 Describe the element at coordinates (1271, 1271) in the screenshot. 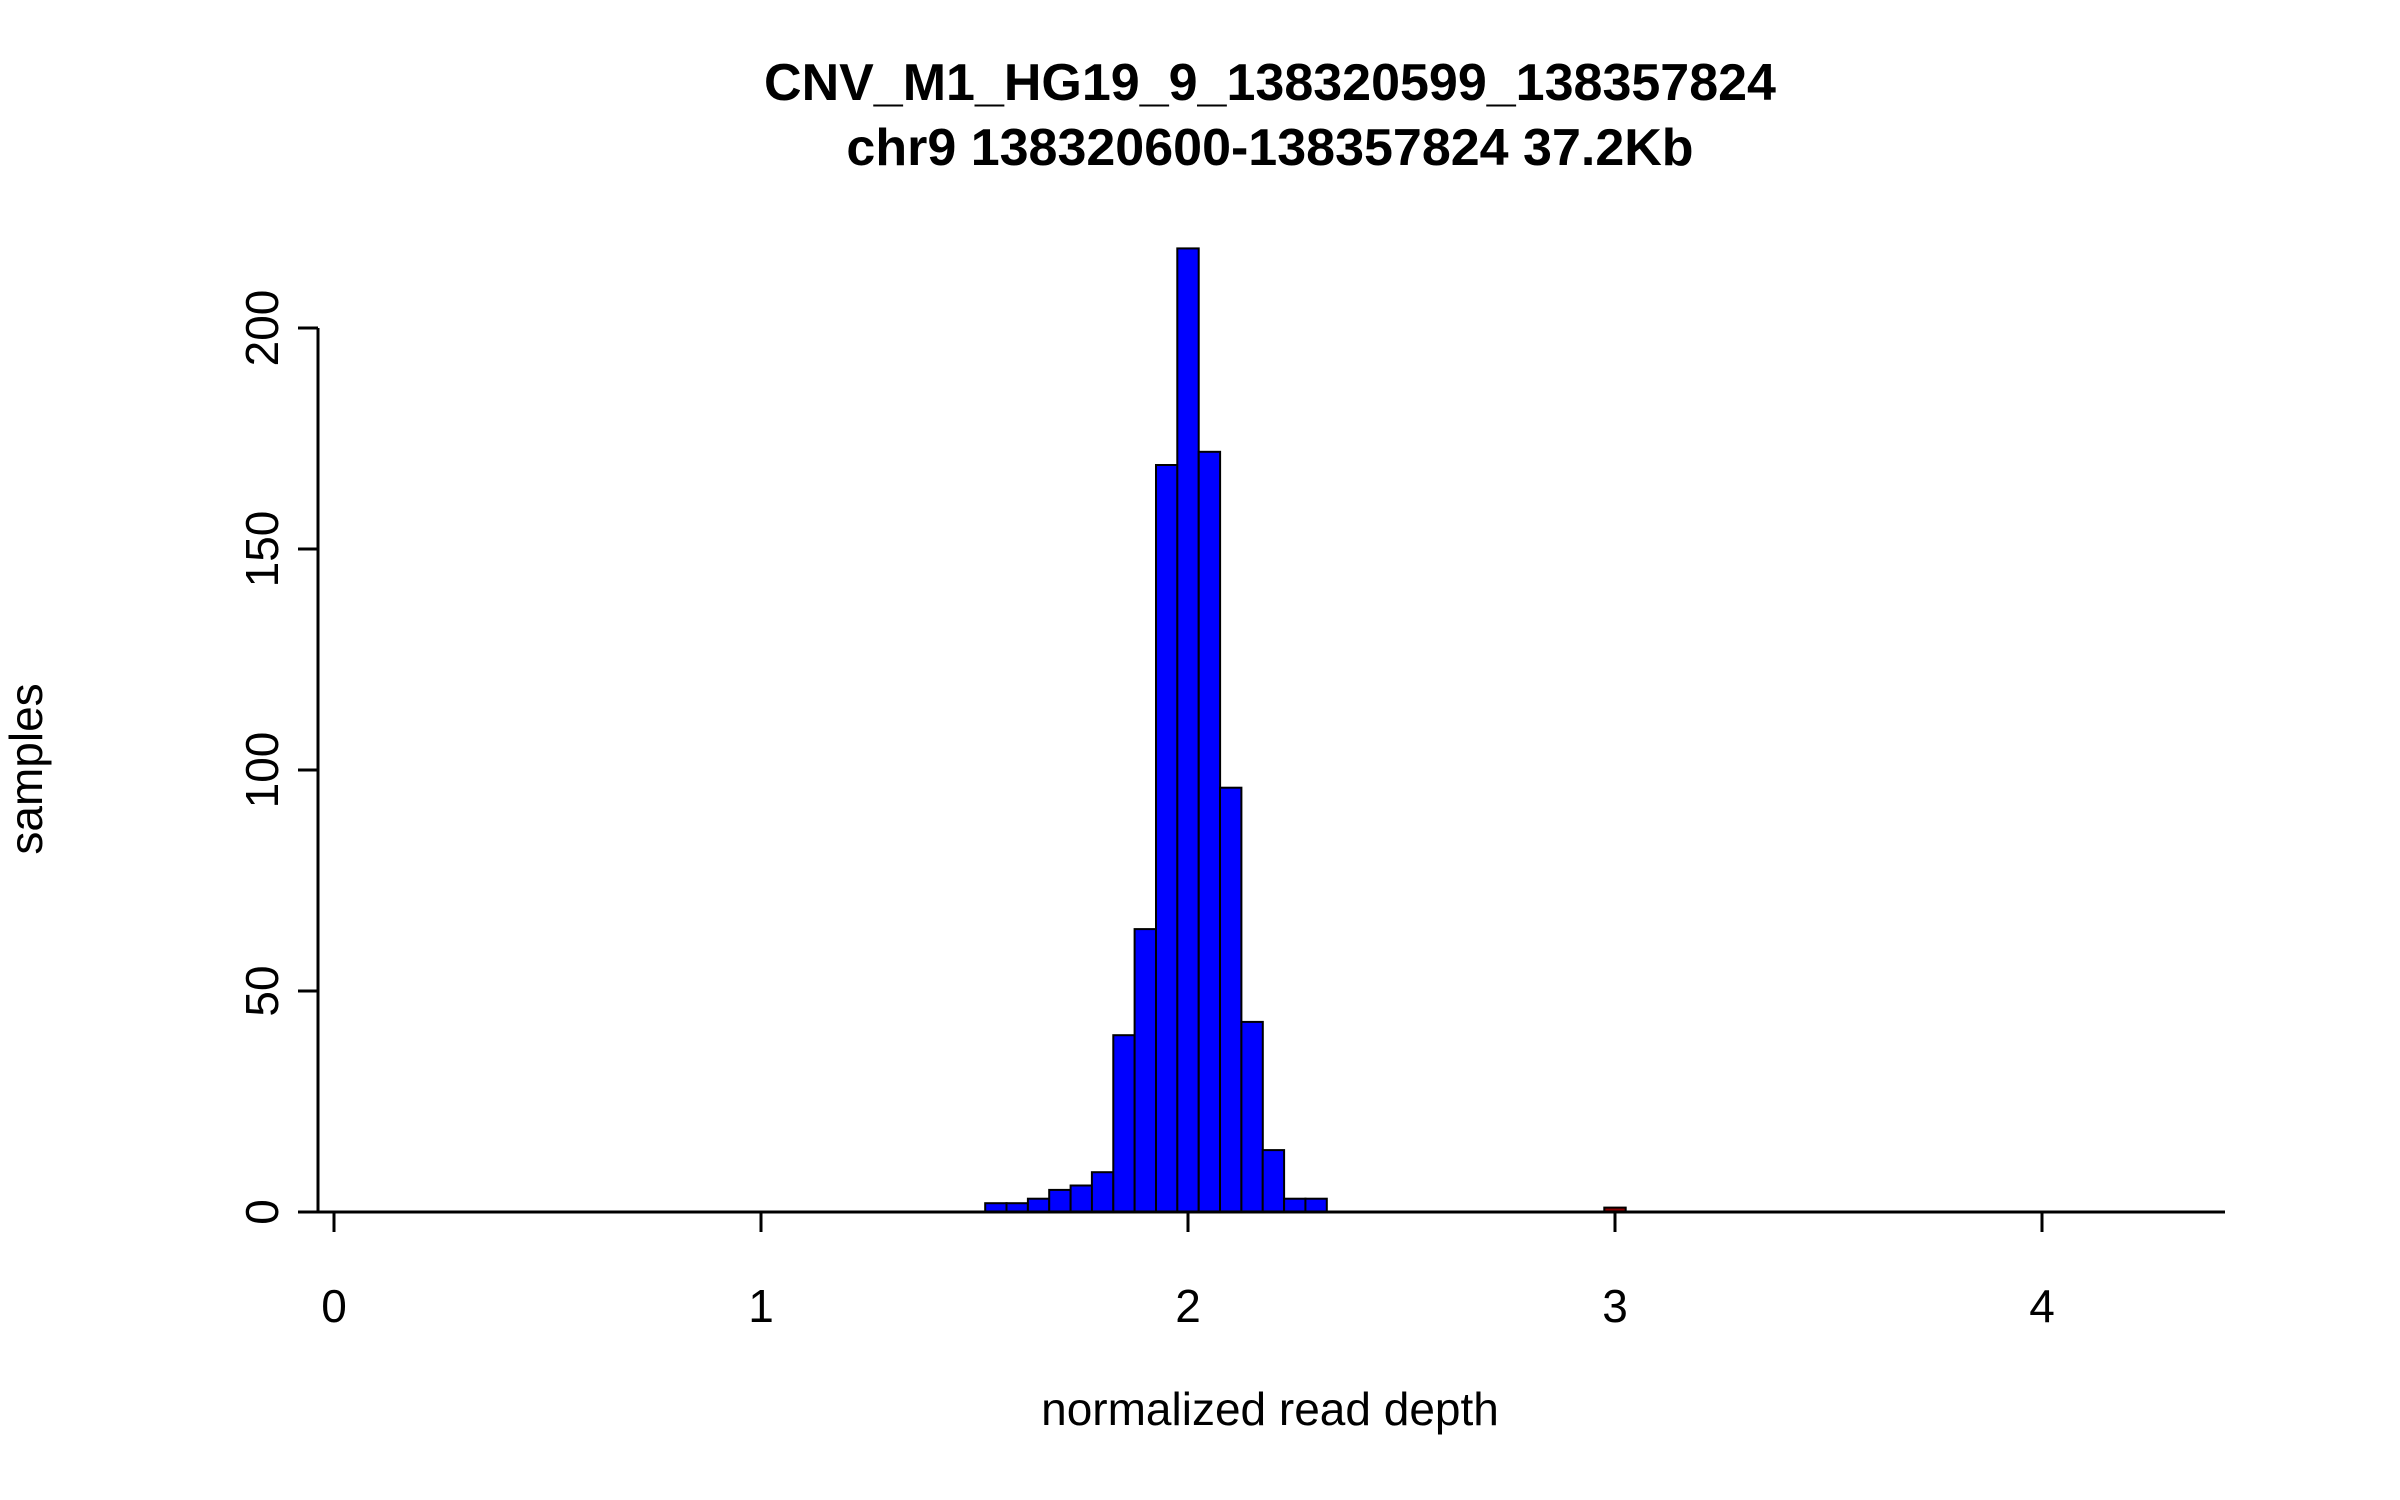

I see `x-axis: 0 1 2 3 4` at that location.